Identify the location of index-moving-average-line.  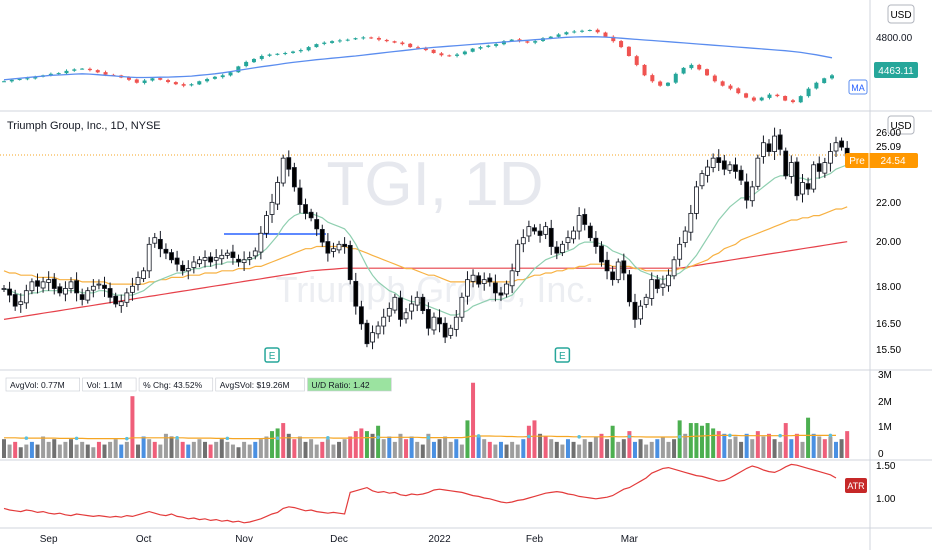
(418, 58).